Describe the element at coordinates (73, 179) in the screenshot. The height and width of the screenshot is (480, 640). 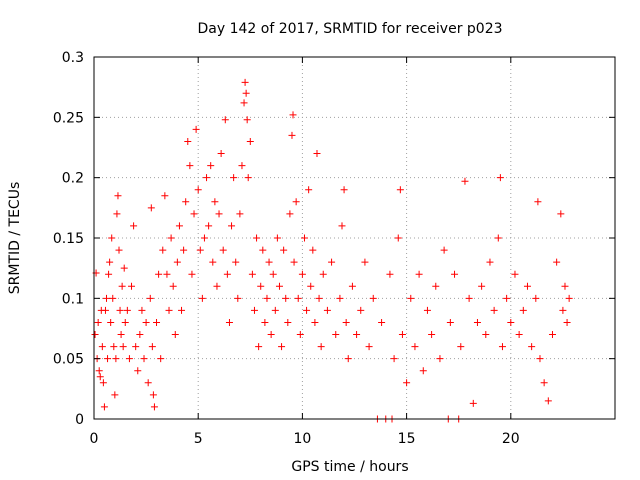
I see `y-tick-label: 0.2` at that location.